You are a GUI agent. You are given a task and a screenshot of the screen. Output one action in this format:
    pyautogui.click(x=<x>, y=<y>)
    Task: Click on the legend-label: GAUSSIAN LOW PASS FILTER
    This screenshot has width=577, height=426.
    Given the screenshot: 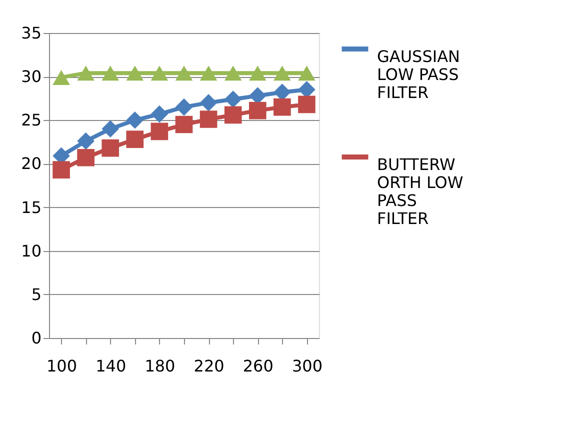 What is the action you would take?
    pyautogui.click(x=418, y=74)
    